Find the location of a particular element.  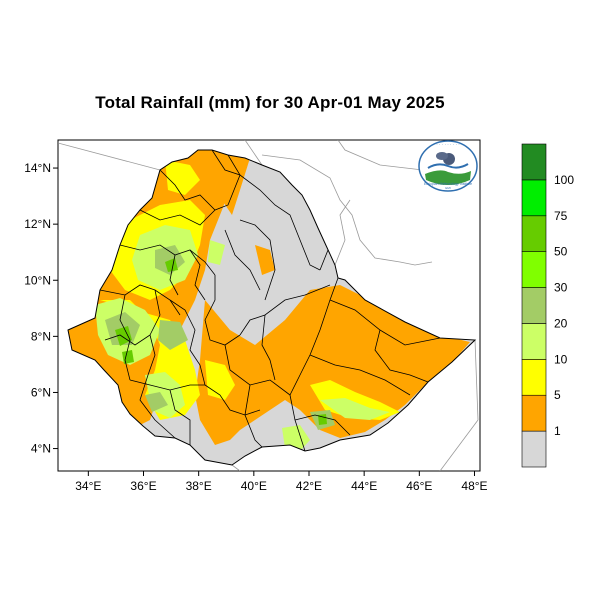

legend-label: 20 is located at coordinates (561, 323).